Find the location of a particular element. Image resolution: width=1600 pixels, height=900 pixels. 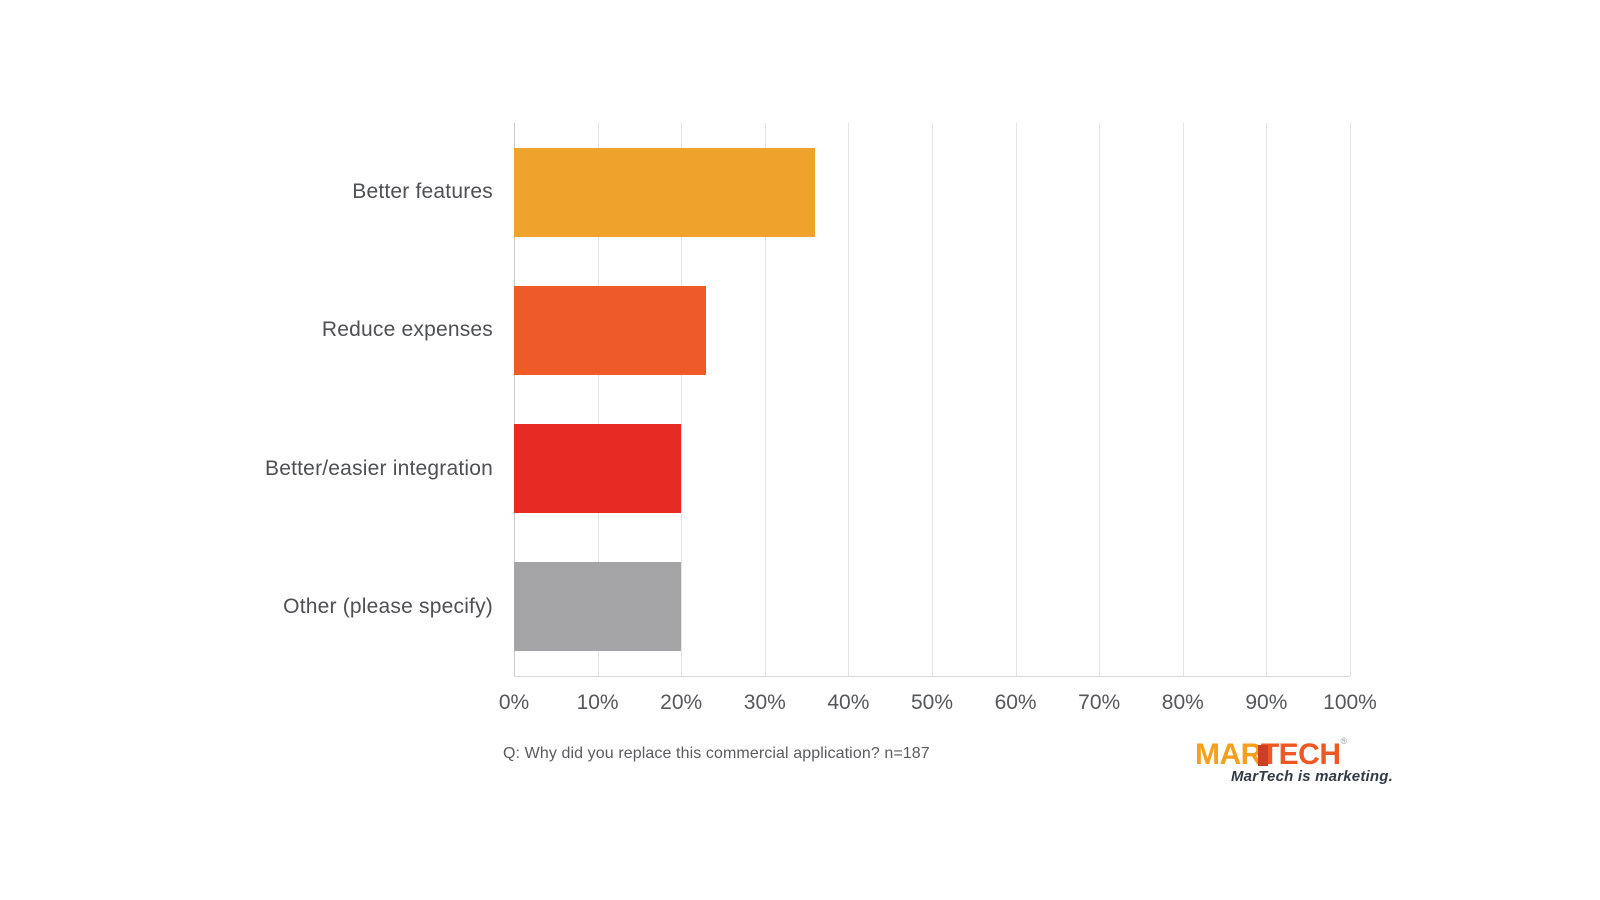

bar-reduce-expenses is located at coordinates (610, 330).